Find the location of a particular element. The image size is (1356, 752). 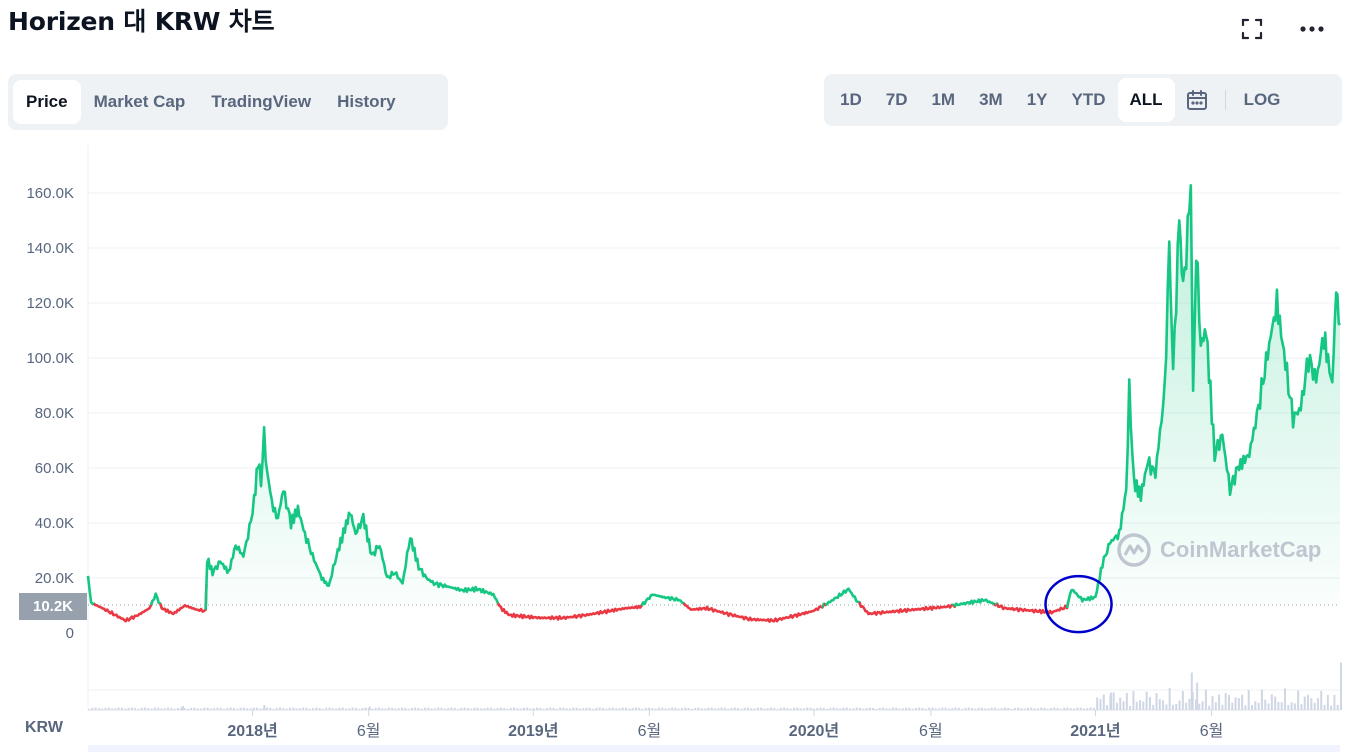

more-options-icon is located at coordinates (1312, 29).